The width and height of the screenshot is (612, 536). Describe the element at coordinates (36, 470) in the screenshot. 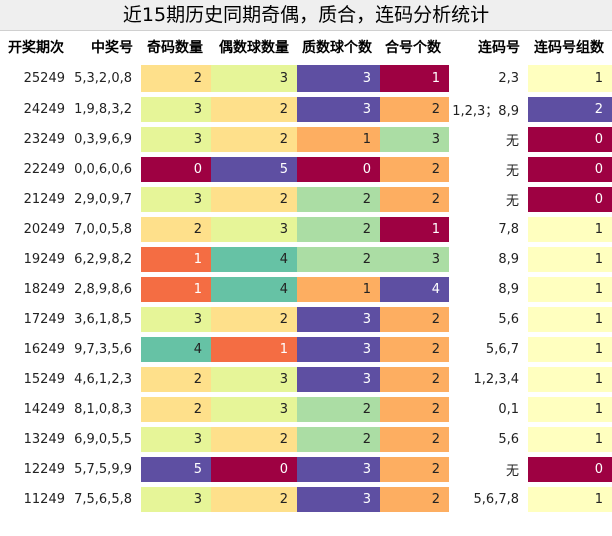

I see `cell-period: 12249` at that location.